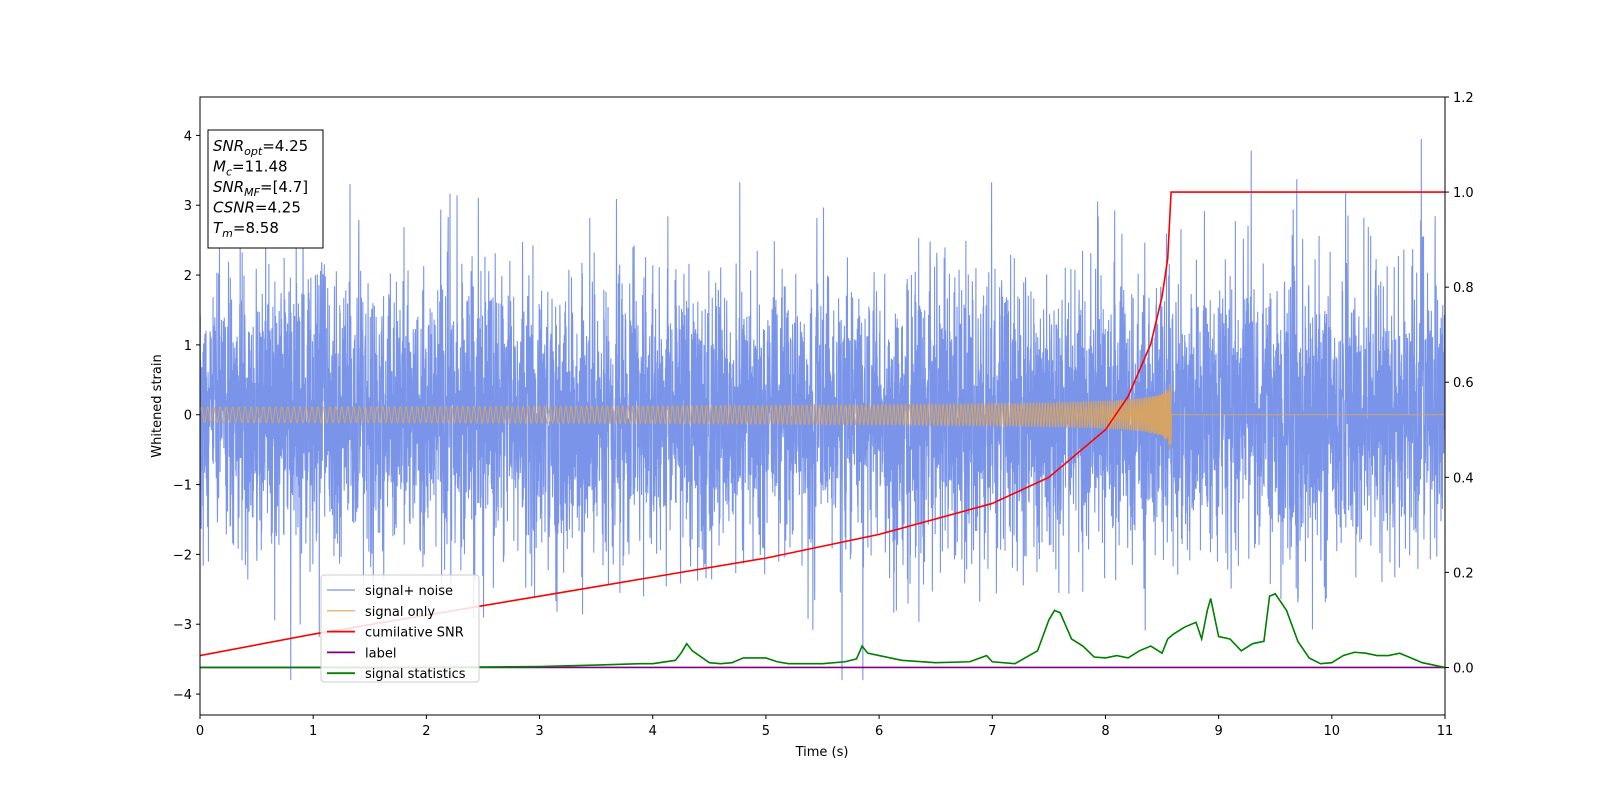 This screenshot has width=1600, height=800. Describe the element at coordinates (182, 486) in the screenshot. I see `y-tick-label: −1` at that location.